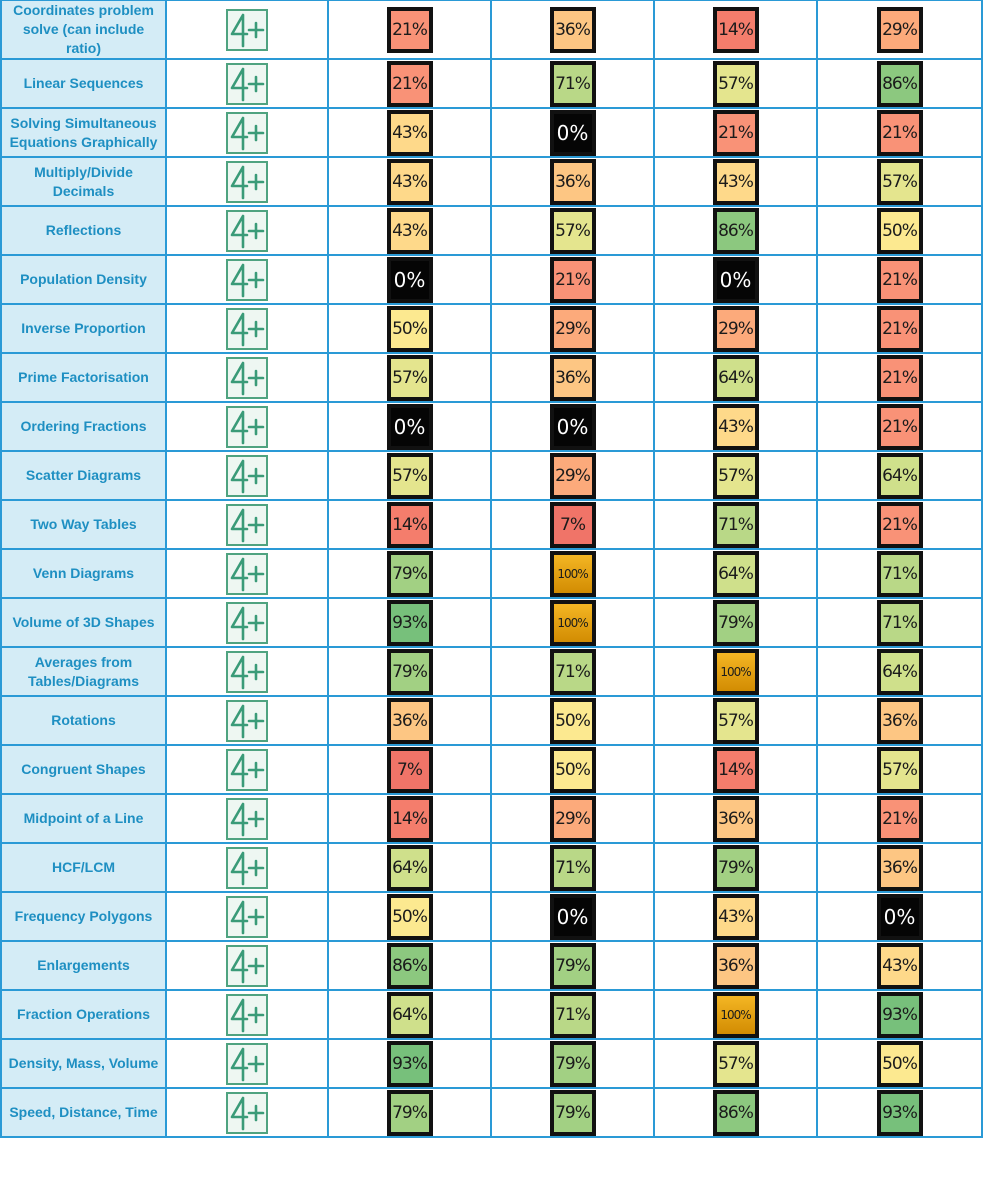 The width and height of the screenshot is (983, 1178). I want to click on score-cell: 71%, so click(572, 671).